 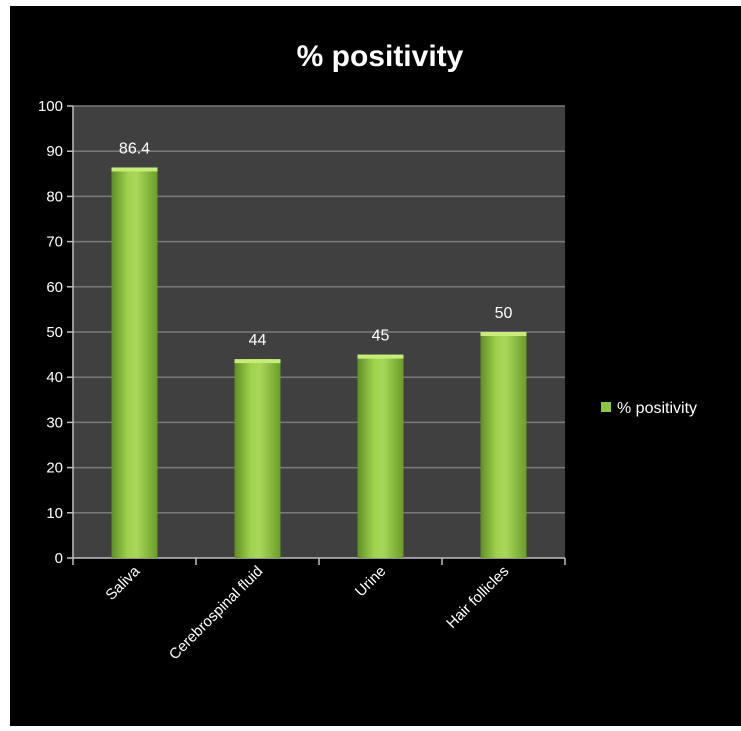 What do you see at coordinates (216, 613) in the screenshot?
I see `x-category-label: Cerebrospinal fluid` at bounding box center [216, 613].